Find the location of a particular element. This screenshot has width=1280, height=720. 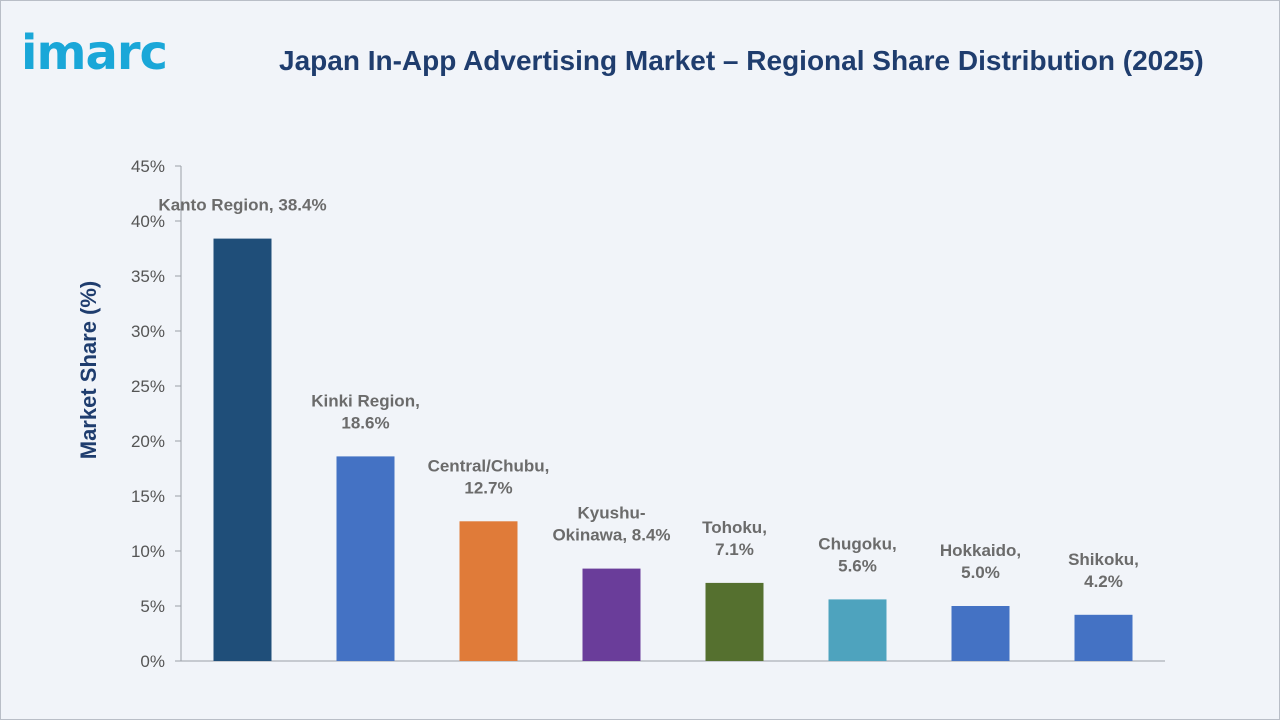

y-tick-label: 35% is located at coordinates (148, 276).